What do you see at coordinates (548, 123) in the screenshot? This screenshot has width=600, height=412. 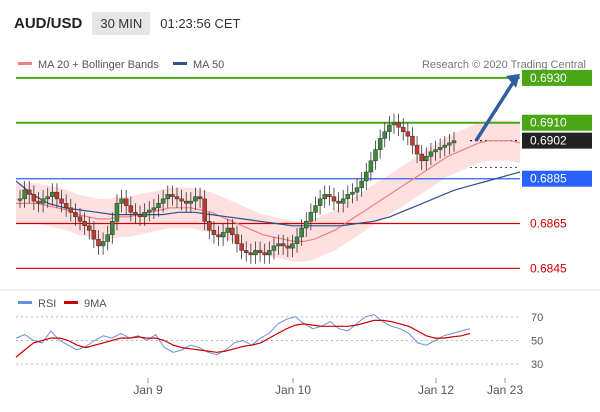 I see `level-label-0.6910: 0.6910` at bounding box center [548, 123].